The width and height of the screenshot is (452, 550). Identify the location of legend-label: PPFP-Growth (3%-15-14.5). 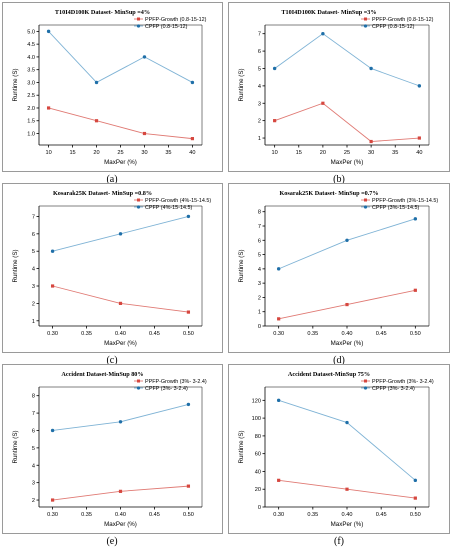
(405, 201).